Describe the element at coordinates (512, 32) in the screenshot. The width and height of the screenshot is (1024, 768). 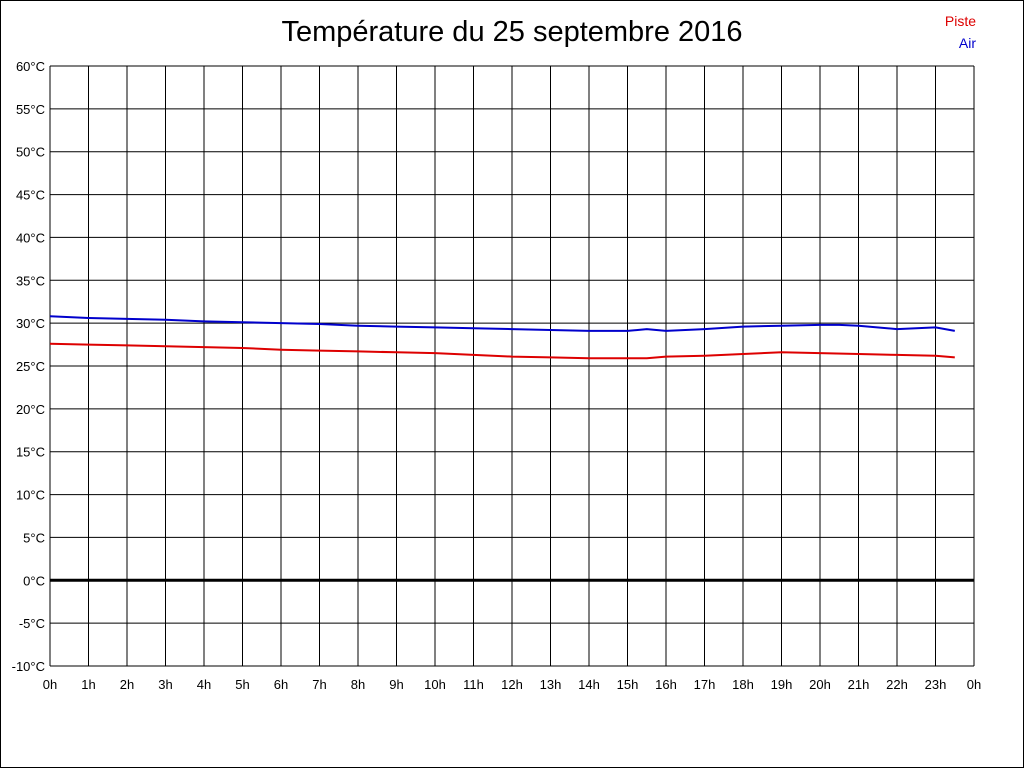
I see `chart-title: Température du 25 septembre 2016` at that location.